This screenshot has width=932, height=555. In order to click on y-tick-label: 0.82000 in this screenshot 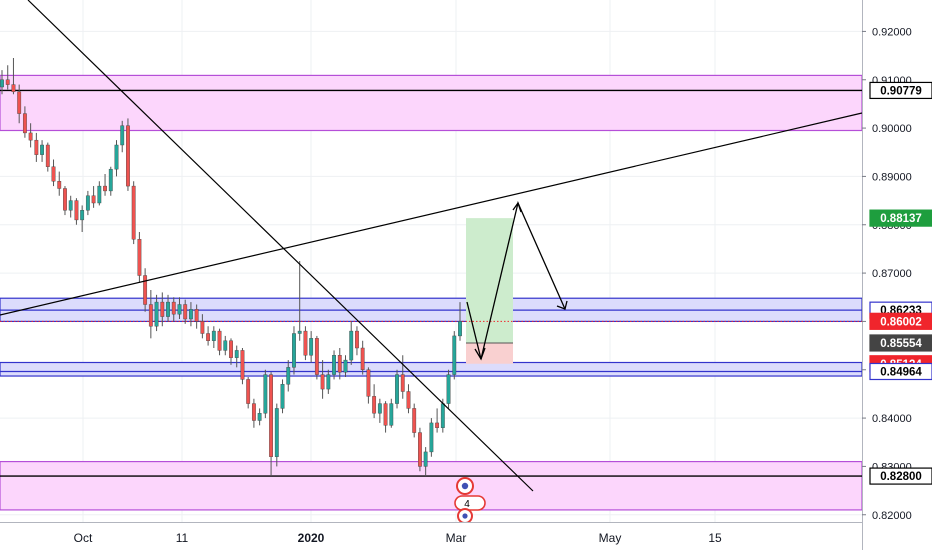, I will do `click(892, 516)`.